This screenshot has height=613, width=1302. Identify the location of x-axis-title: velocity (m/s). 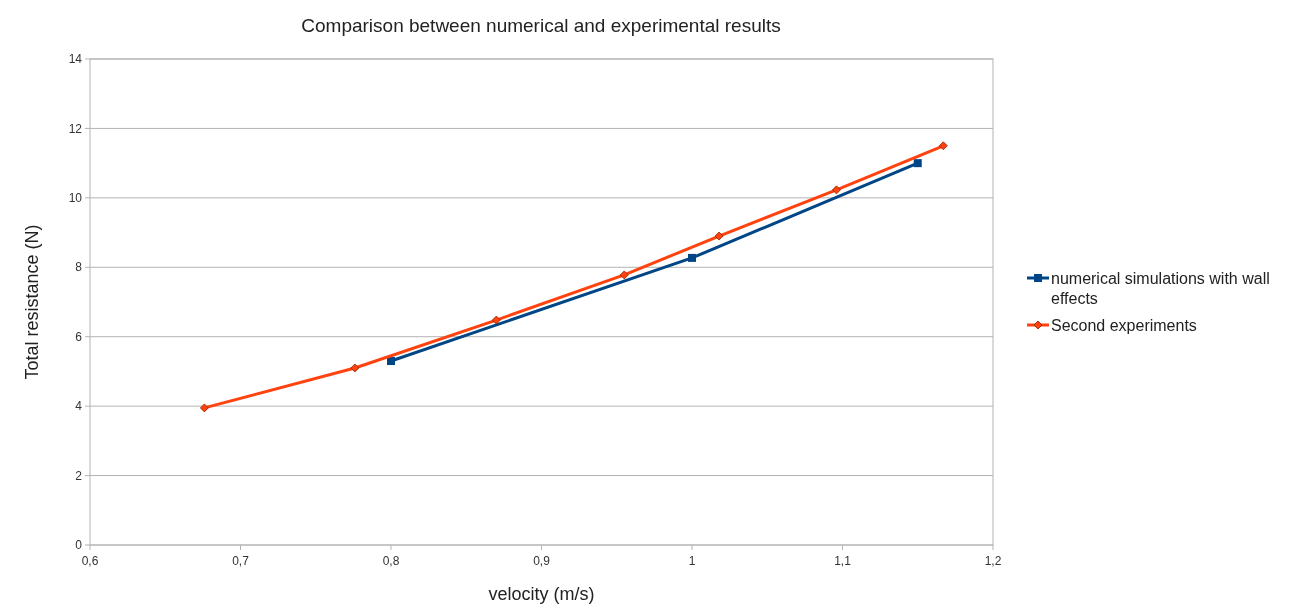
(541, 594).